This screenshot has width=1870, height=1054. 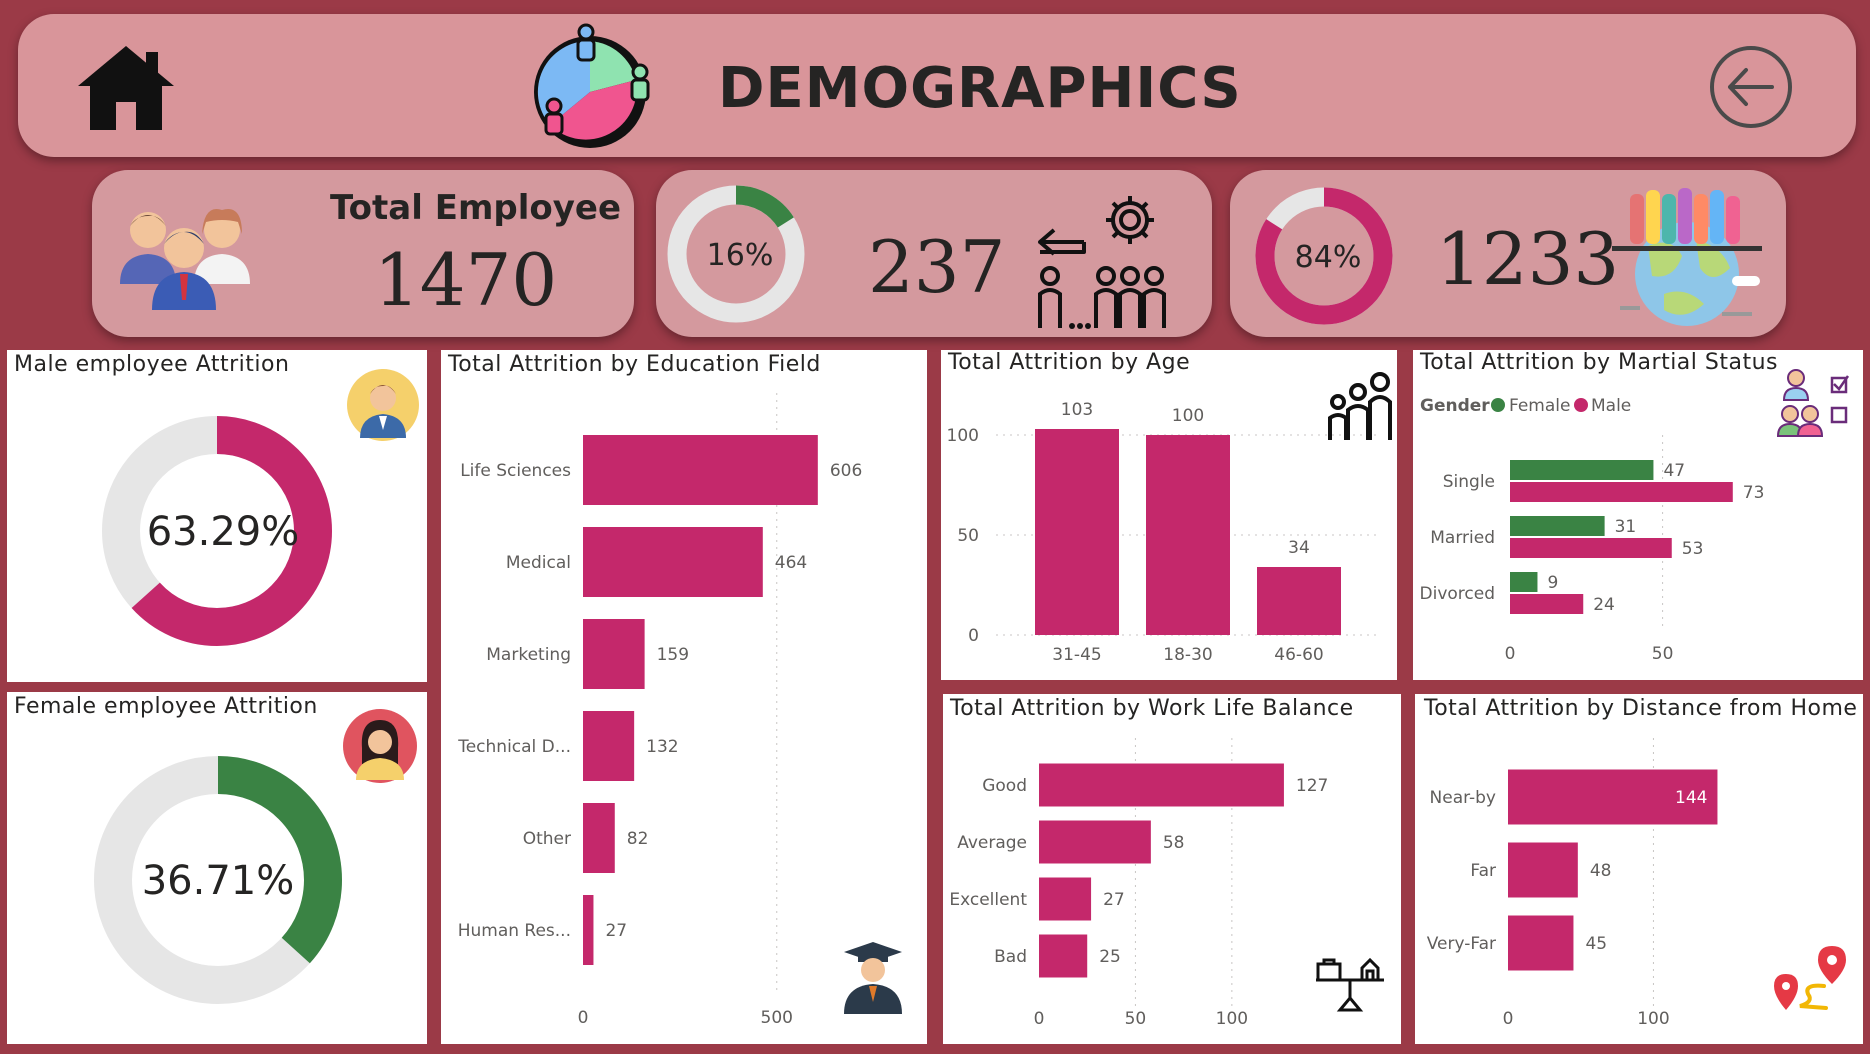 I want to click on category-label: Marketing, so click(x=528, y=655).